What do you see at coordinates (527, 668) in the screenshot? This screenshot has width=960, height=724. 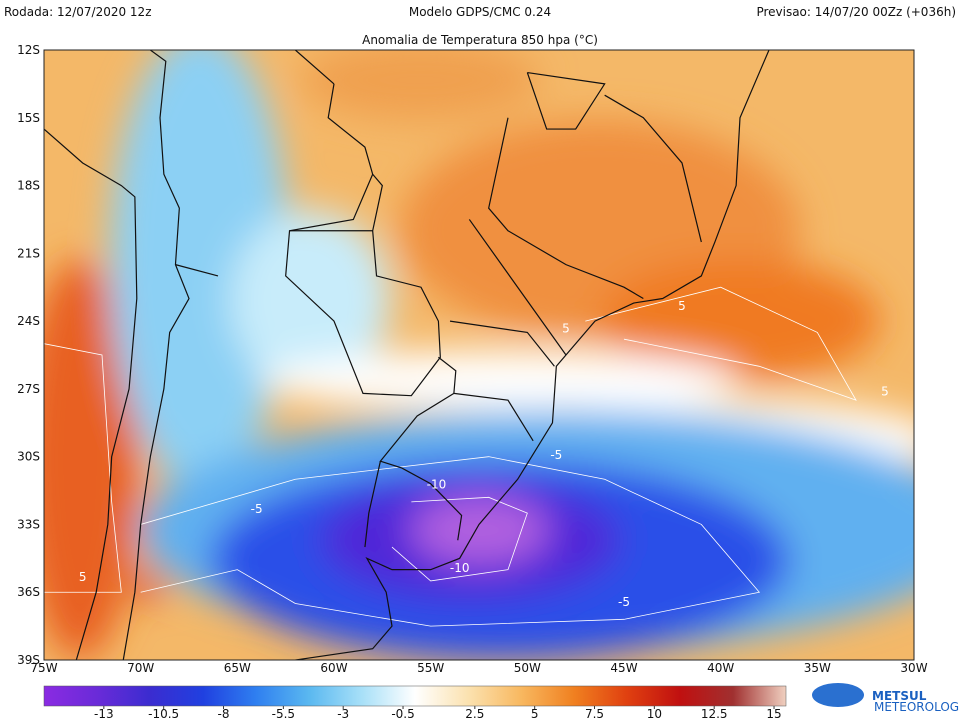 I see `lon-label: 50W` at bounding box center [527, 668].